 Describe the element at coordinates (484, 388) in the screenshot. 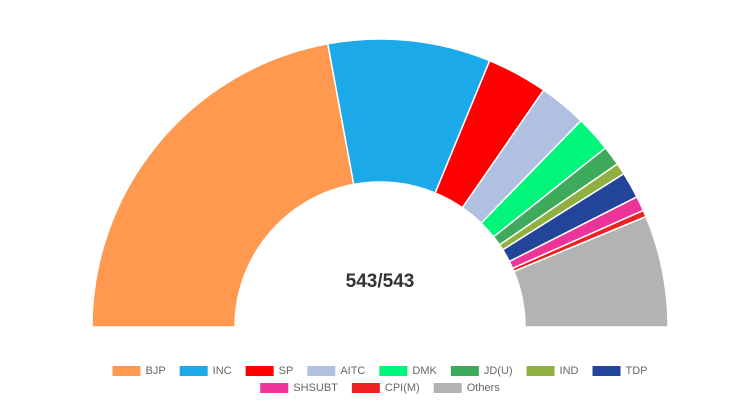

I see `legend-label: Others` at that location.